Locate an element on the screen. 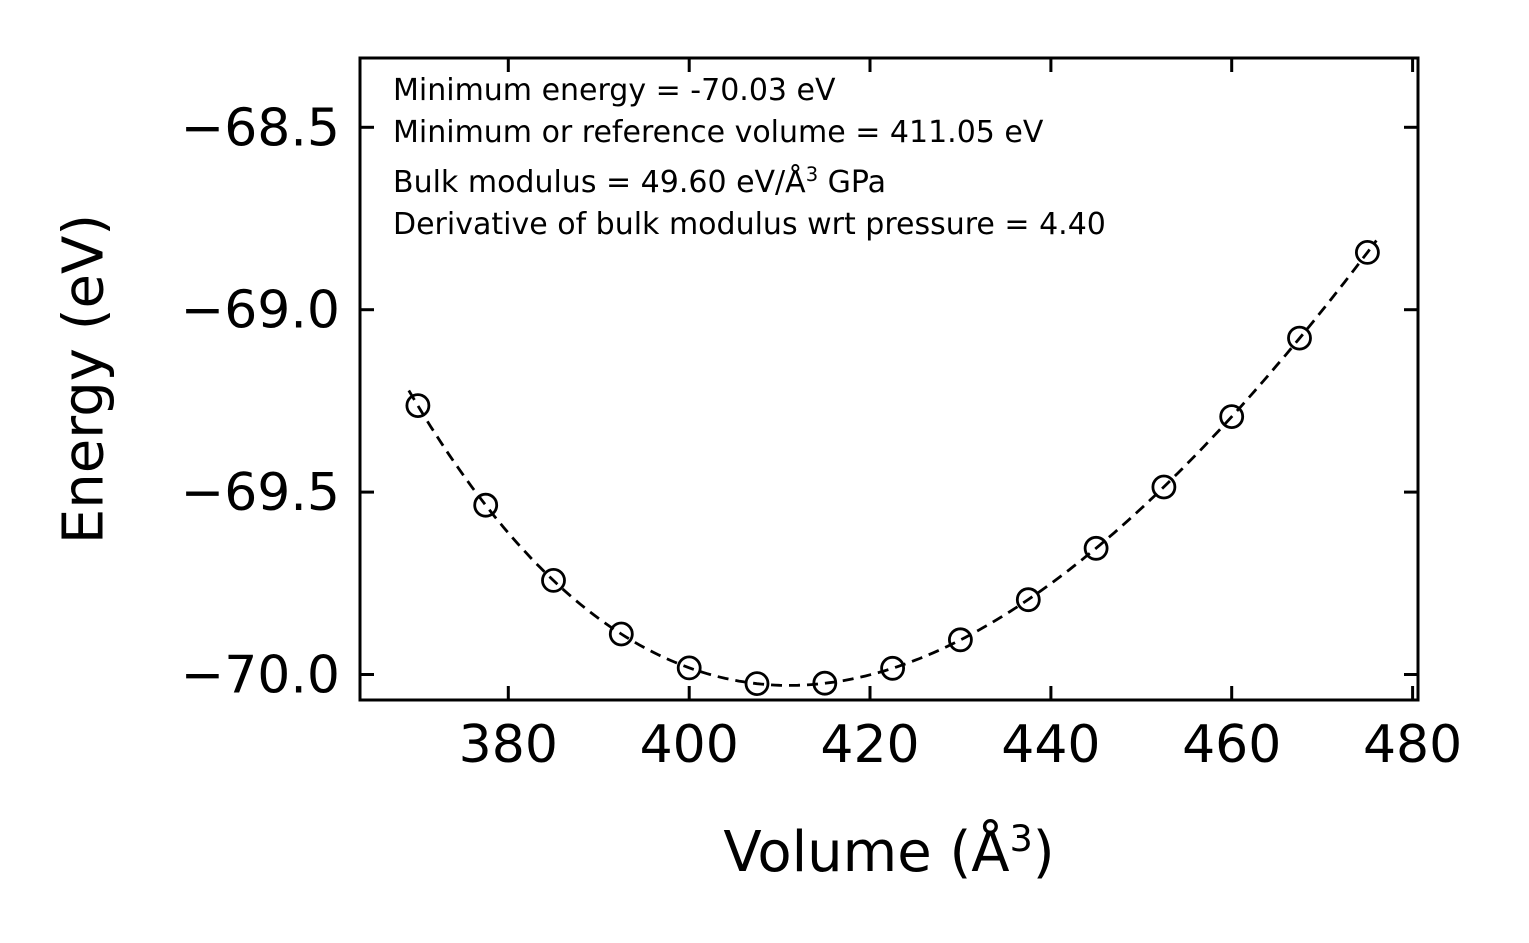  y-axis-label: Energy (eV) is located at coordinates (84, 379).